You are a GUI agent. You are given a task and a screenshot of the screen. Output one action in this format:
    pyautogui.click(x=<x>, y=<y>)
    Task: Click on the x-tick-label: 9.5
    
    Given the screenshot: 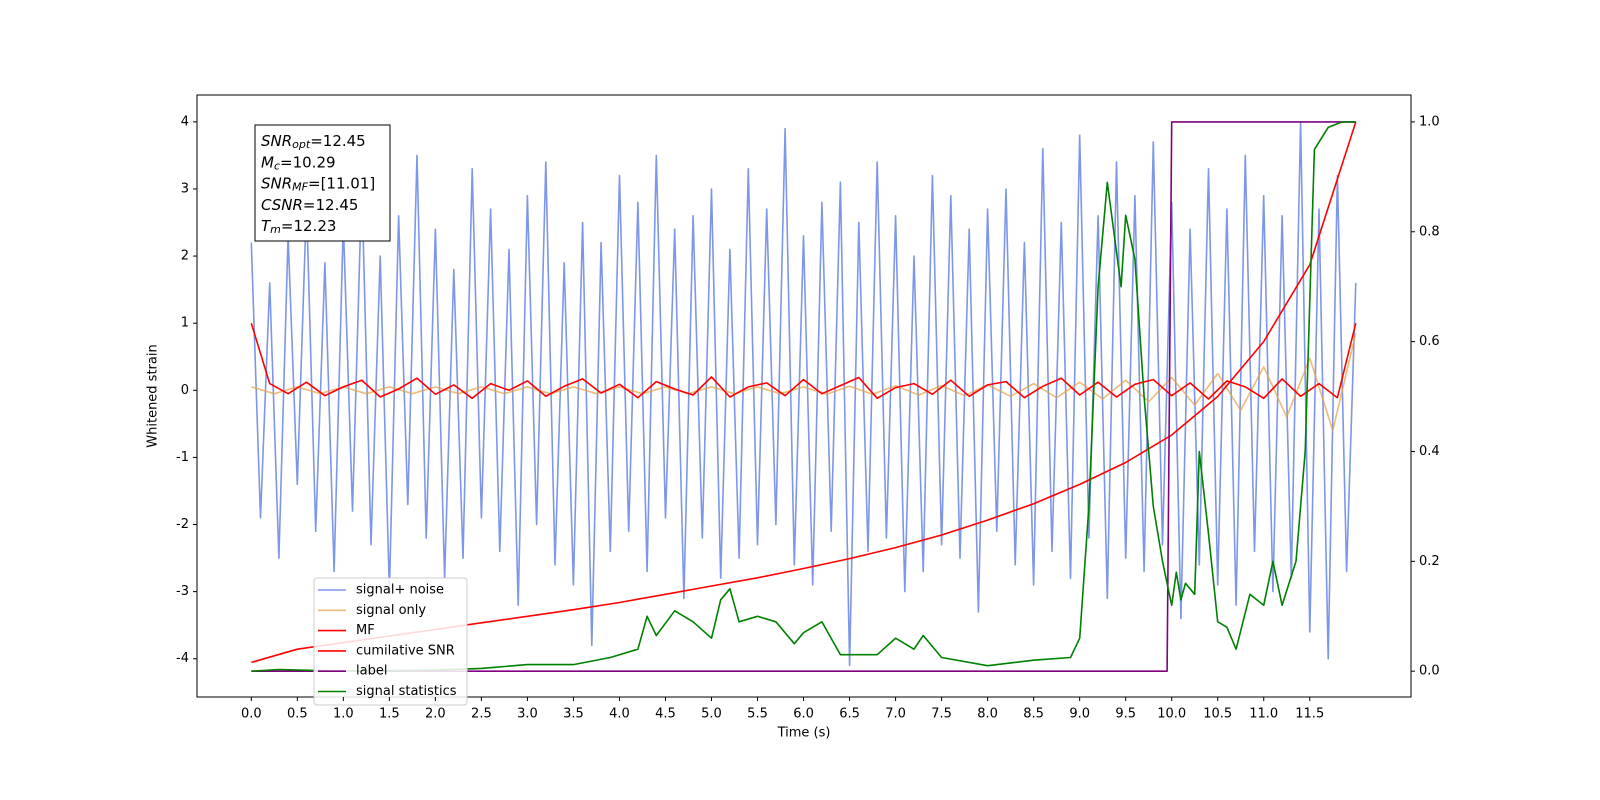 What is the action you would take?
    pyautogui.click(x=1125, y=714)
    